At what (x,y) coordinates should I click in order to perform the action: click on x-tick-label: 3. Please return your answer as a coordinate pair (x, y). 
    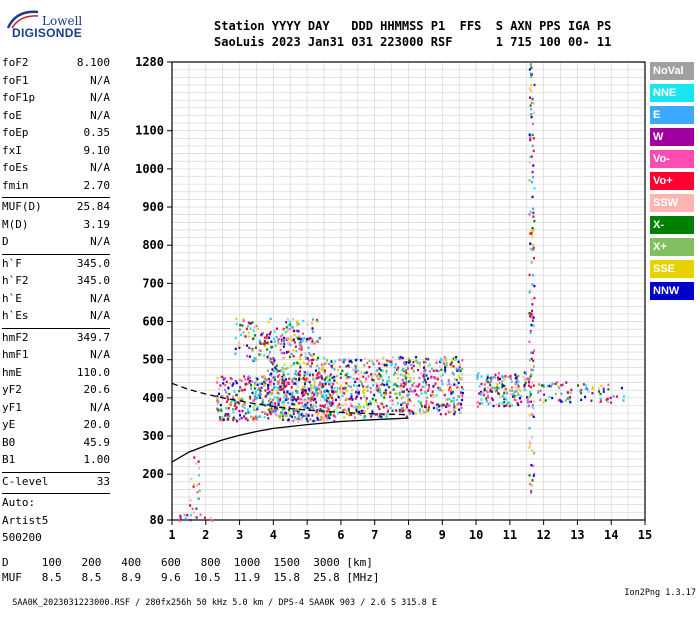
    Looking at the image, I should click on (239, 535).